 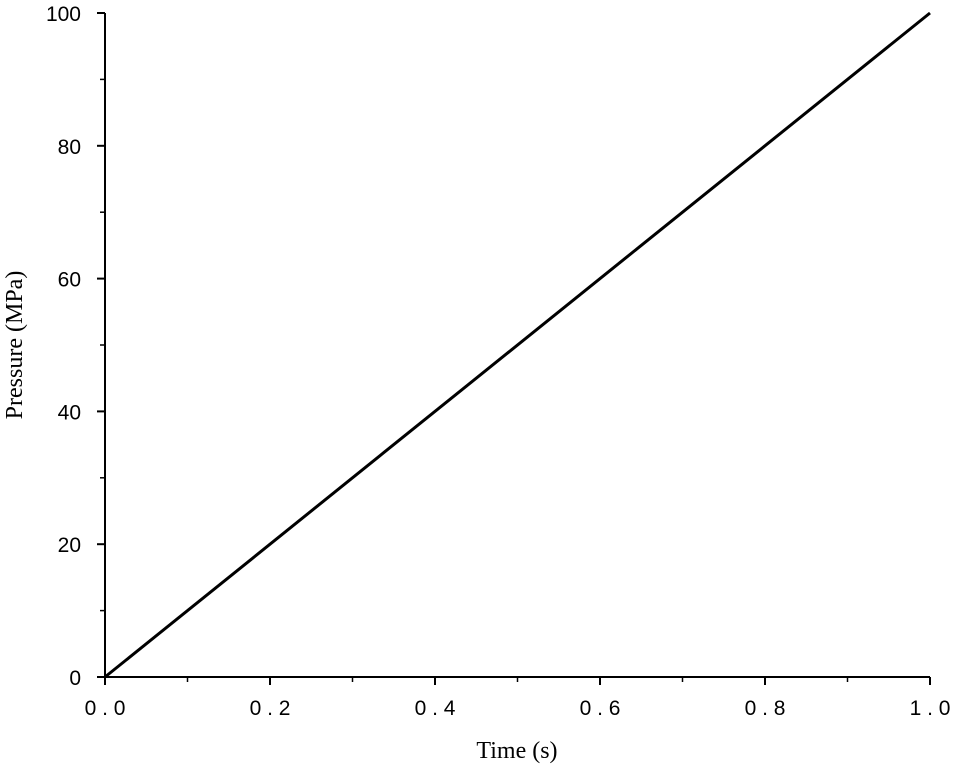 I want to click on x-axis-label: Time (s), so click(x=516, y=751).